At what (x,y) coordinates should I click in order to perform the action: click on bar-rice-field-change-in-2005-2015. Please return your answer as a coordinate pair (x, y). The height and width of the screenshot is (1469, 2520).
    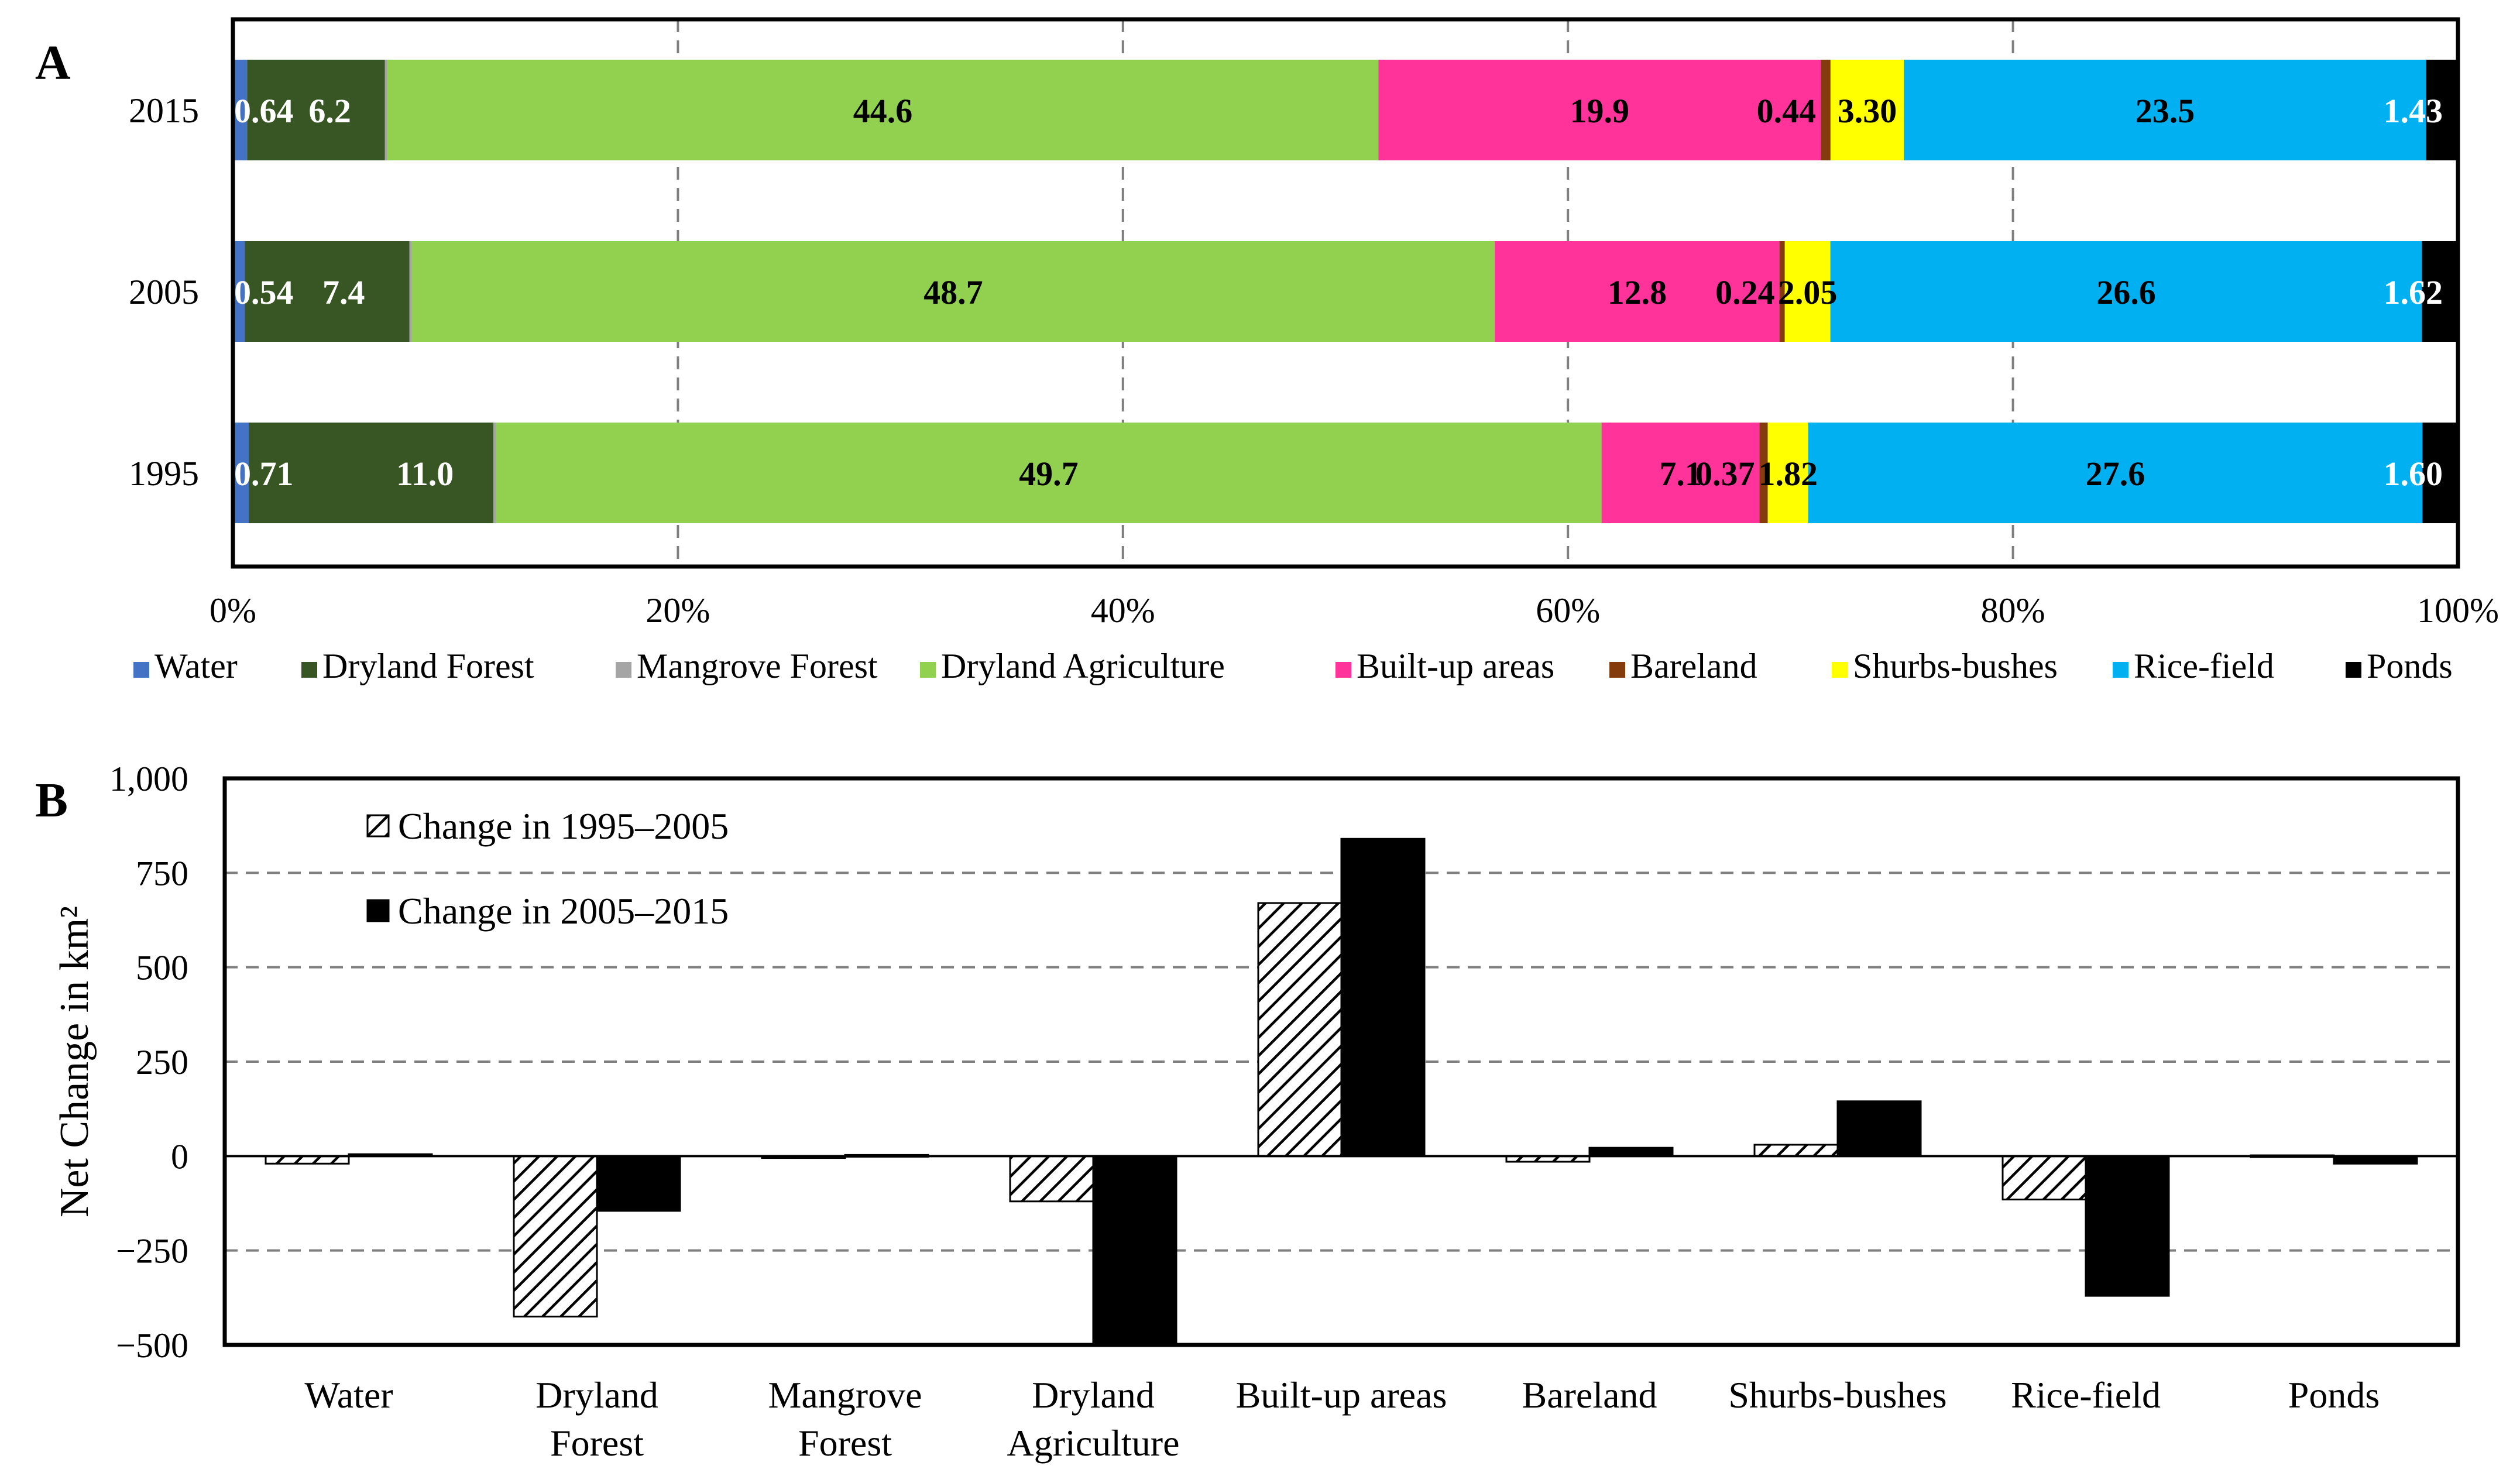
    Looking at the image, I should click on (2127, 1226).